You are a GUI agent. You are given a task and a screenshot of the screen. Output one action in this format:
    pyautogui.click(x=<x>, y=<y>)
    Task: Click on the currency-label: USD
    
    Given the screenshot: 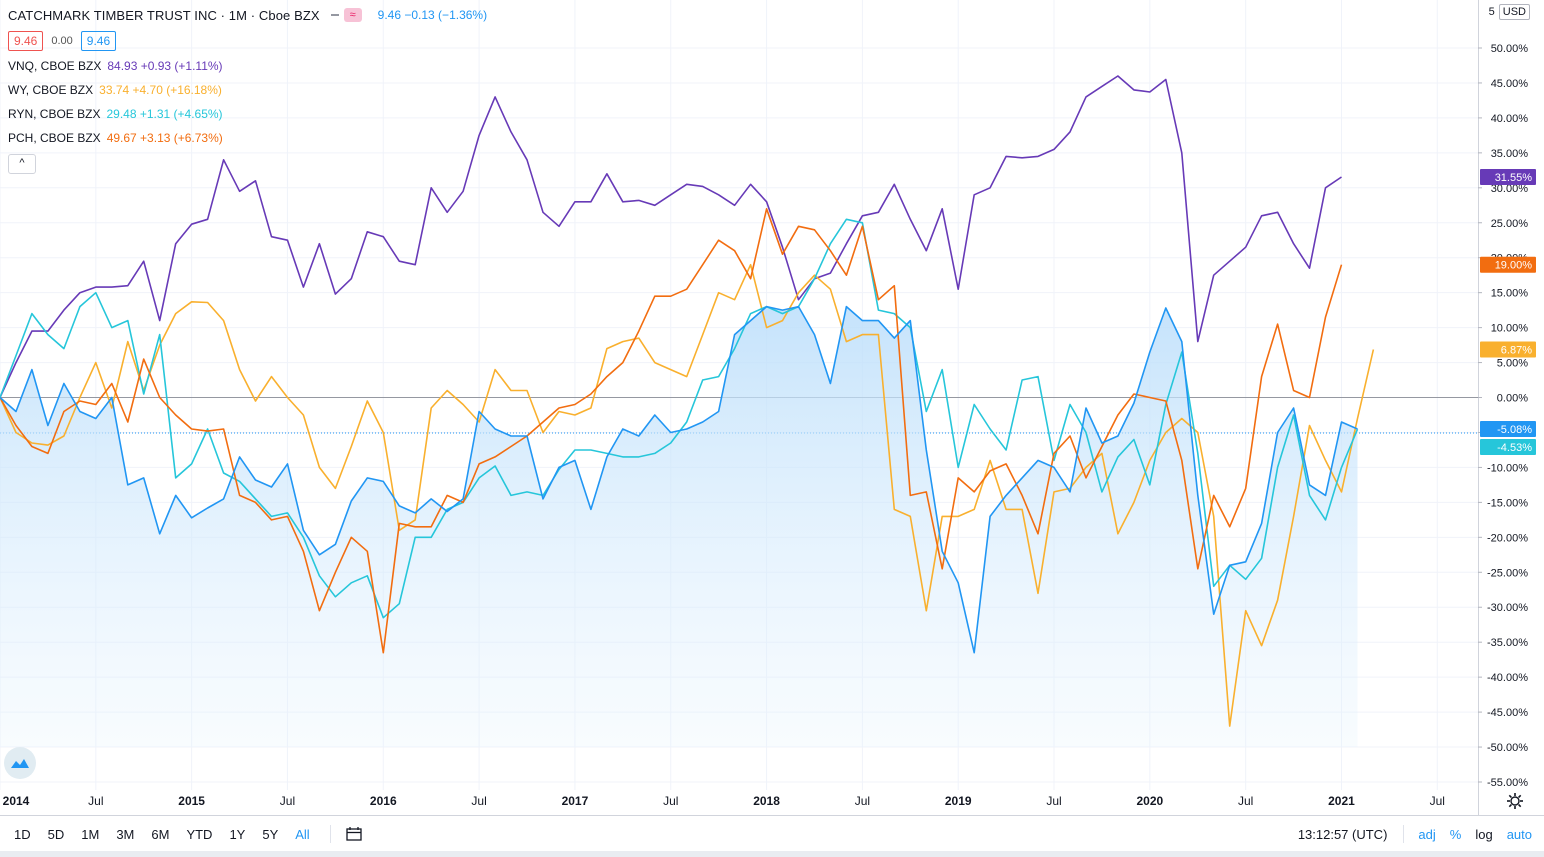 What is the action you would take?
    pyautogui.click(x=1514, y=12)
    